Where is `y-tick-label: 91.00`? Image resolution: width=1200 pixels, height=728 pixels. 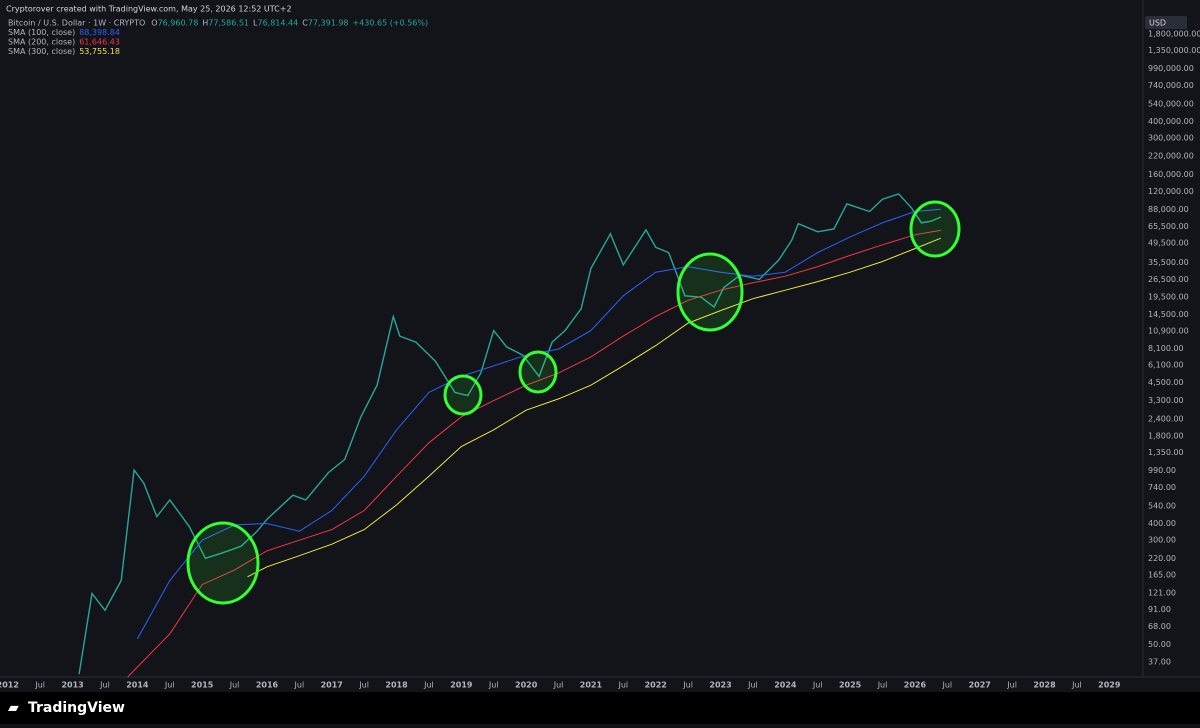 y-tick-label: 91.00 is located at coordinates (1159, 609).